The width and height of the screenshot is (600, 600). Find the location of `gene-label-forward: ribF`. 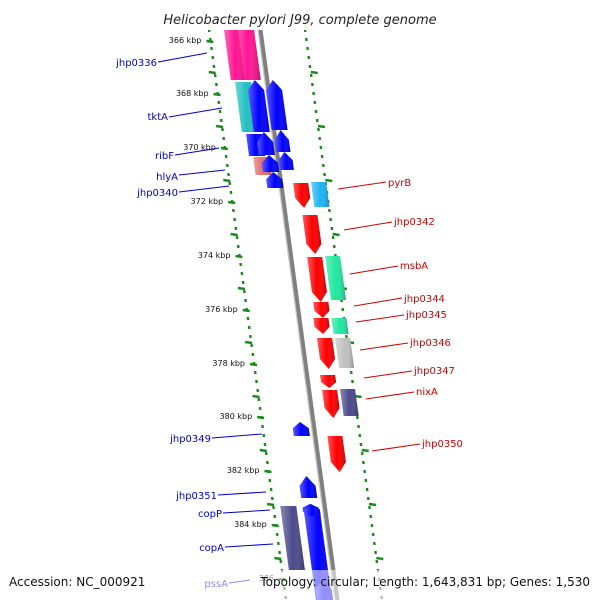

gene-label-forward: ribF is located at coordinates (164, 156).